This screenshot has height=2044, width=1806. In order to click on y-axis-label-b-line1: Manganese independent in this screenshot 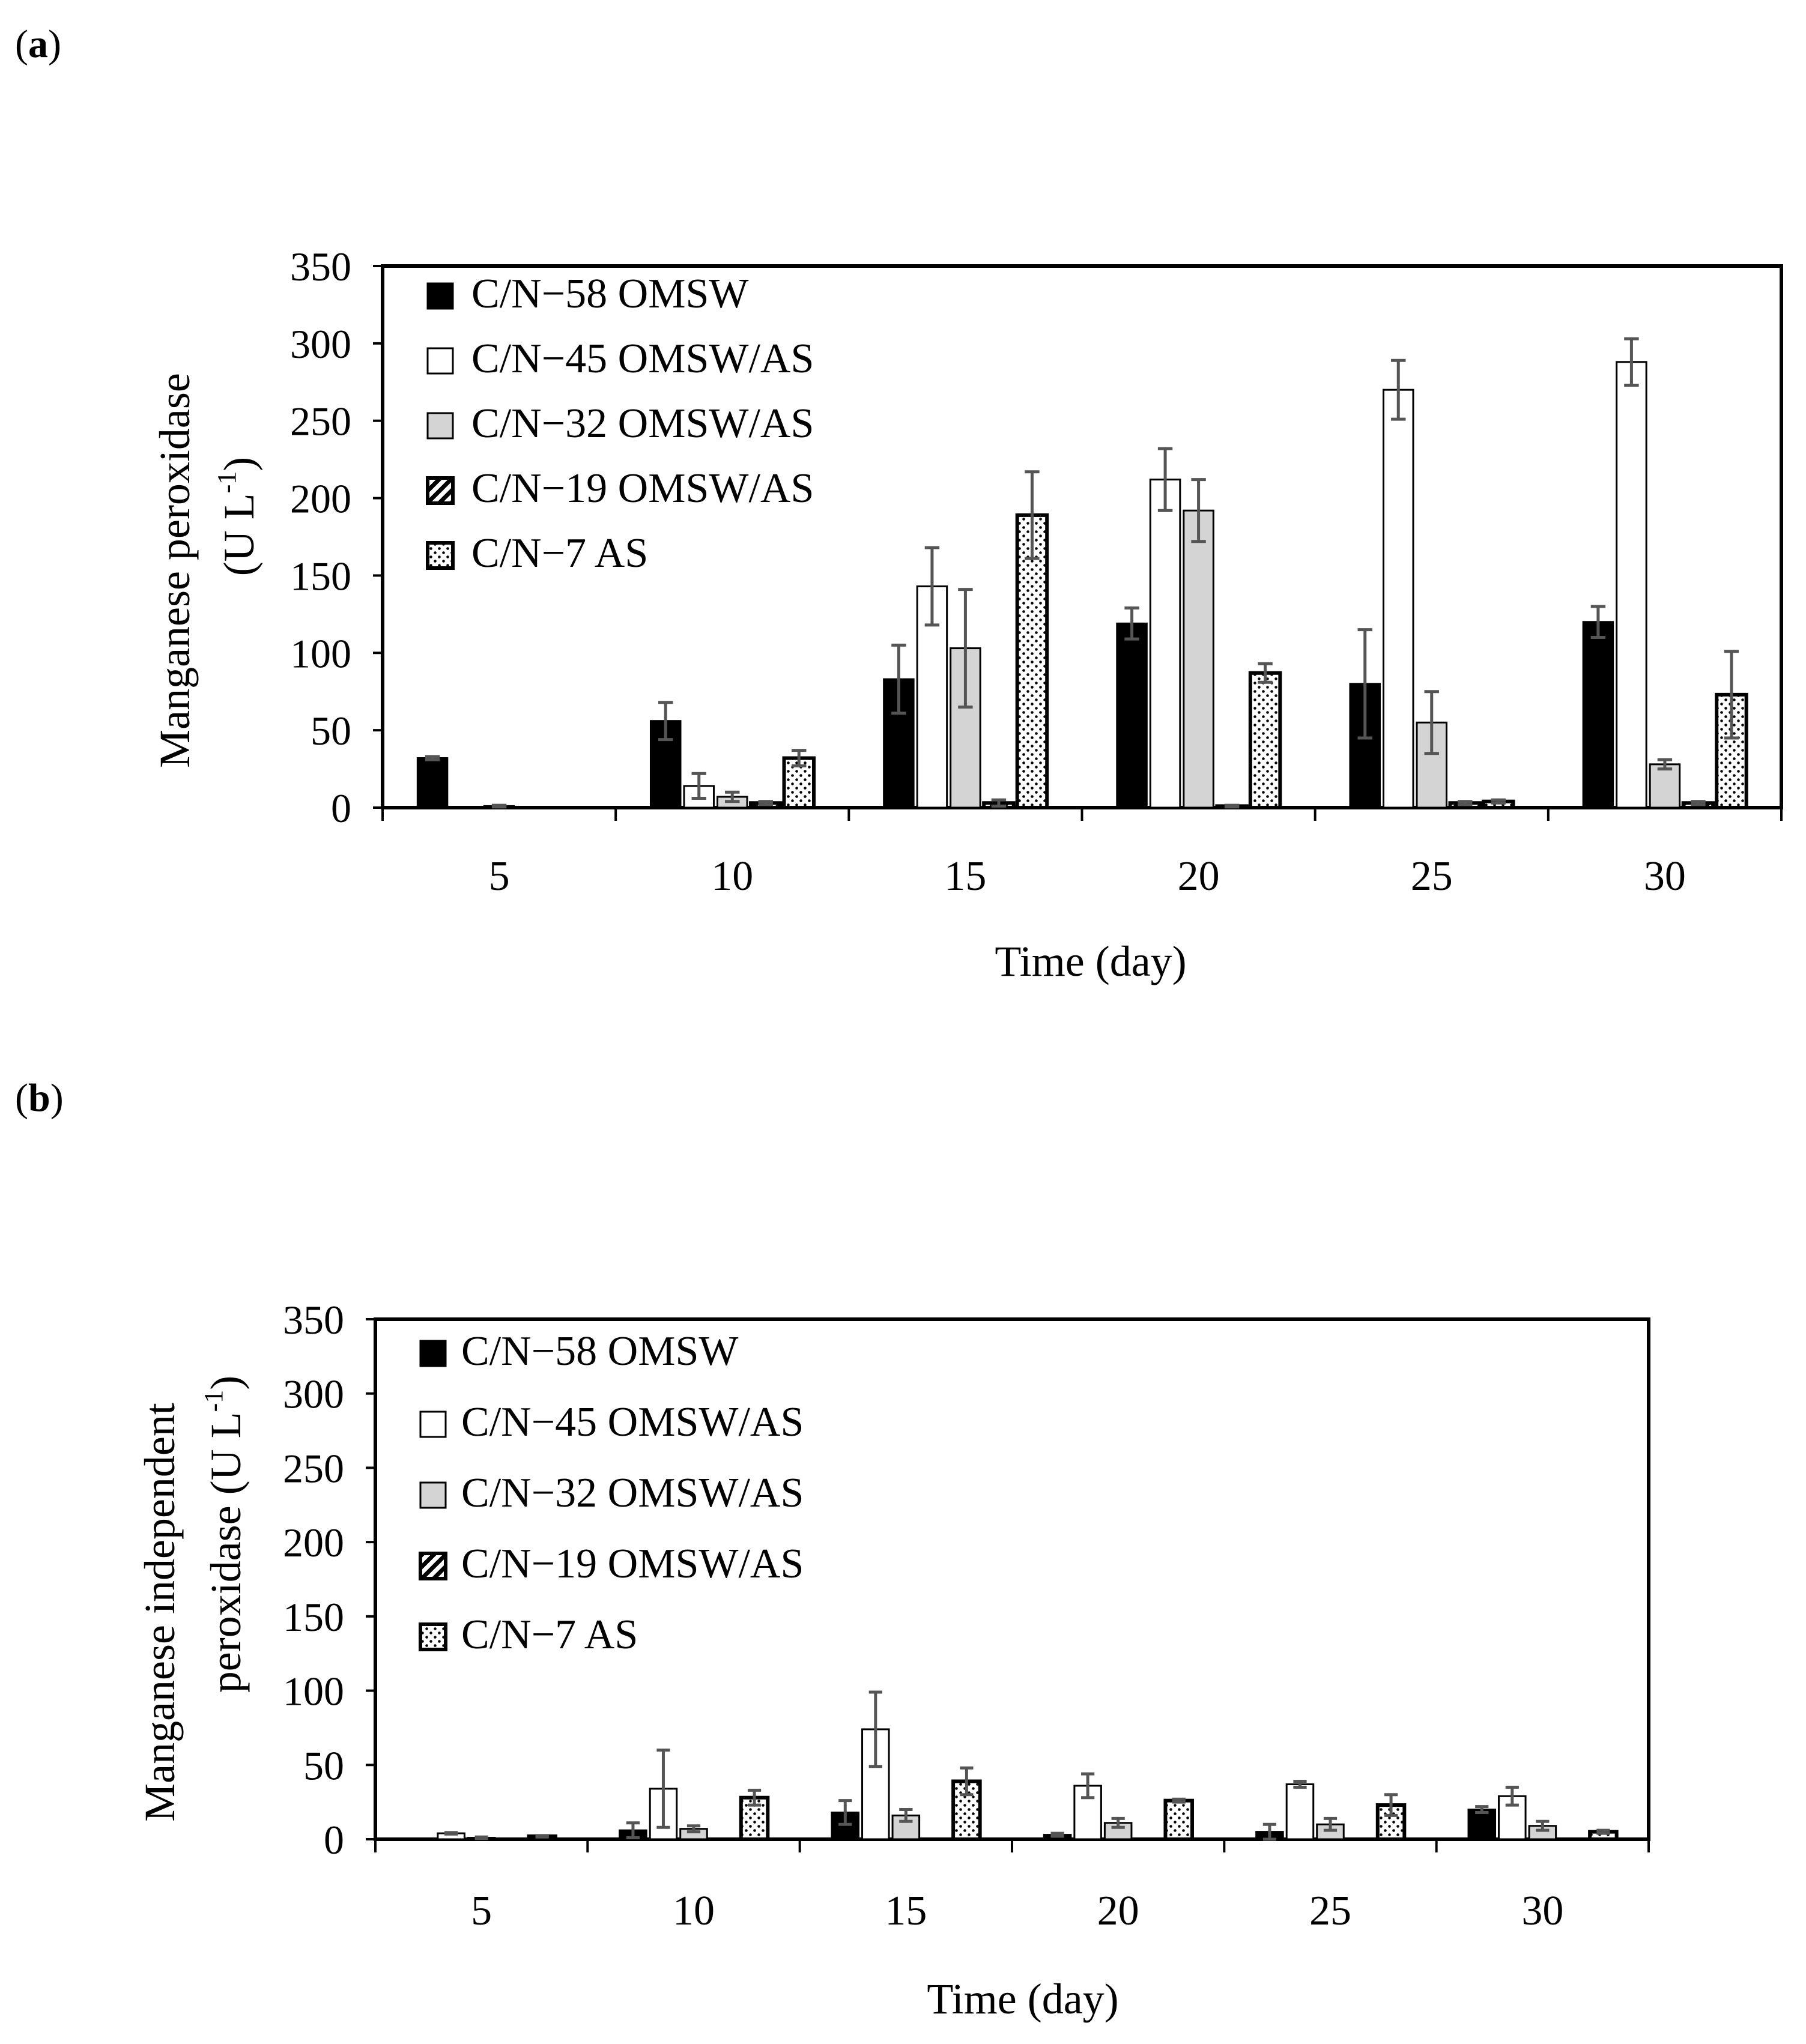, I will do `click(160, 1613)`.